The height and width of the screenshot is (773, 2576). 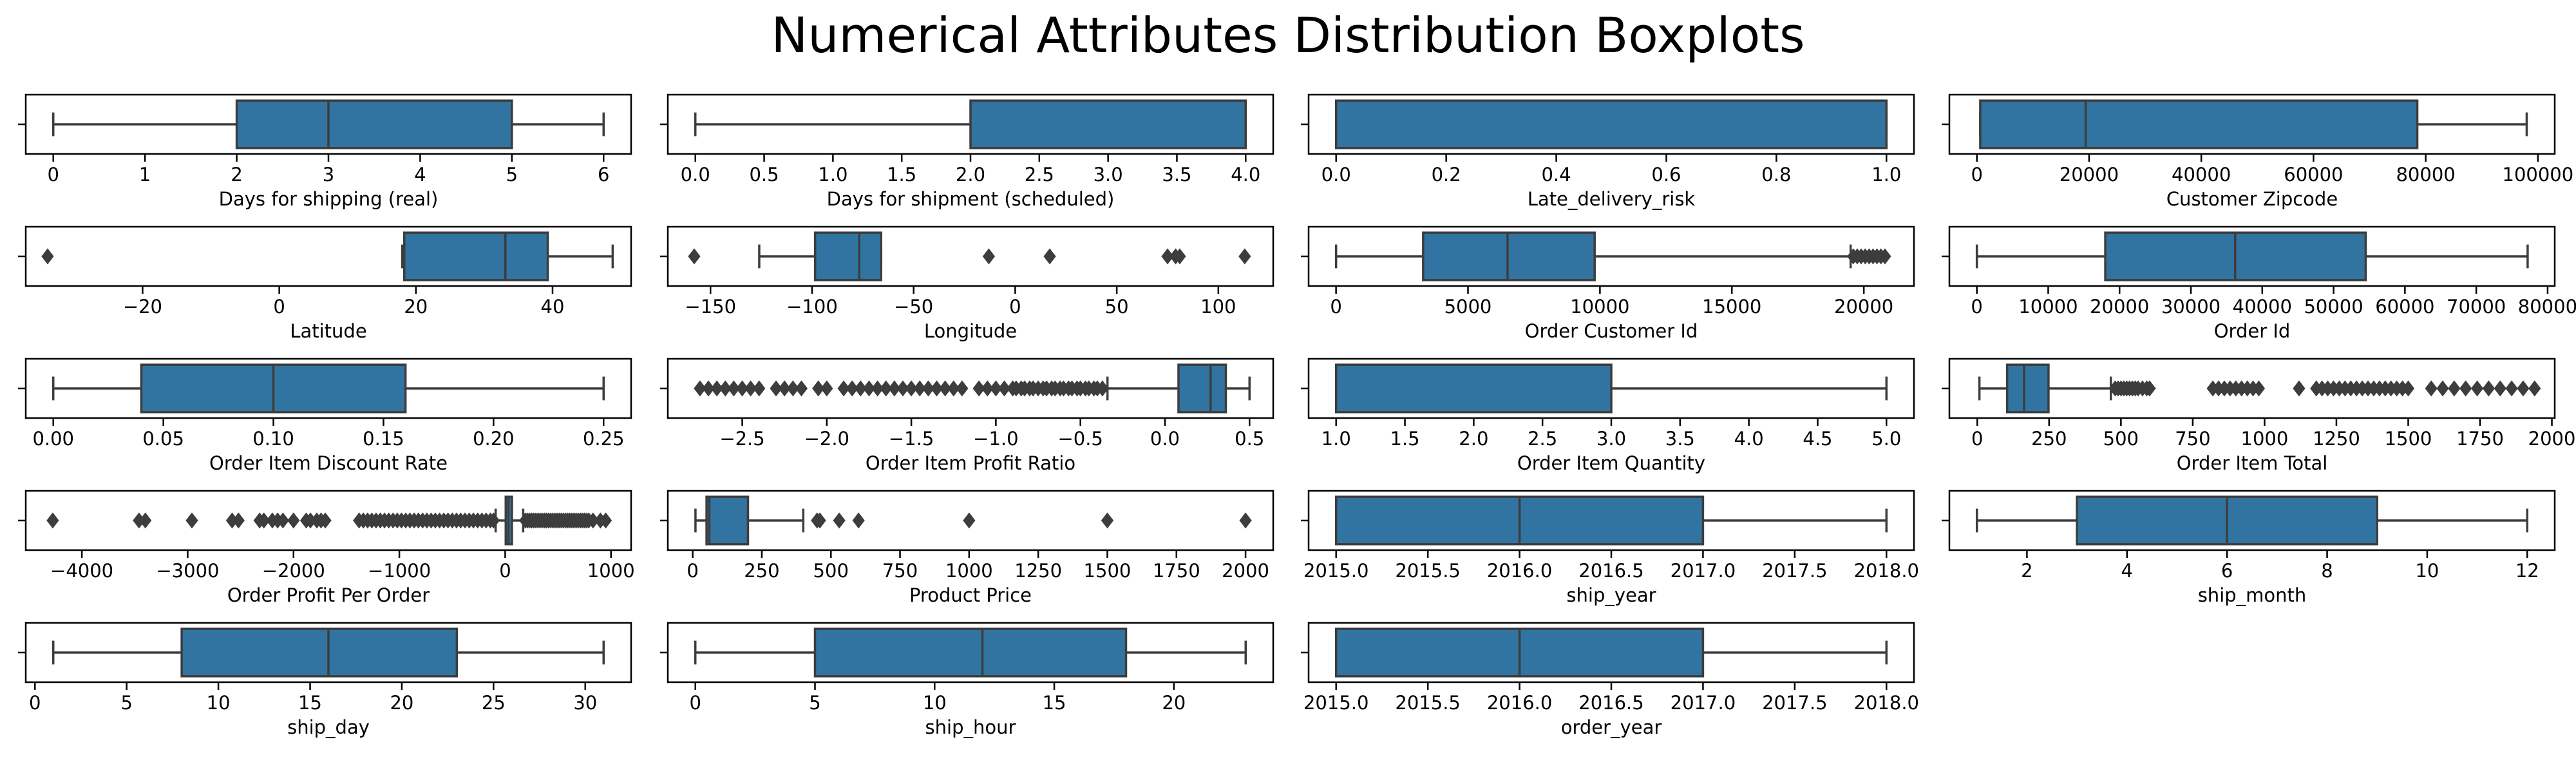 What do you see at coordinates (145, 175) in the screenshot?
I see `x-tick-label: 1` at bounding box center [145, 175].